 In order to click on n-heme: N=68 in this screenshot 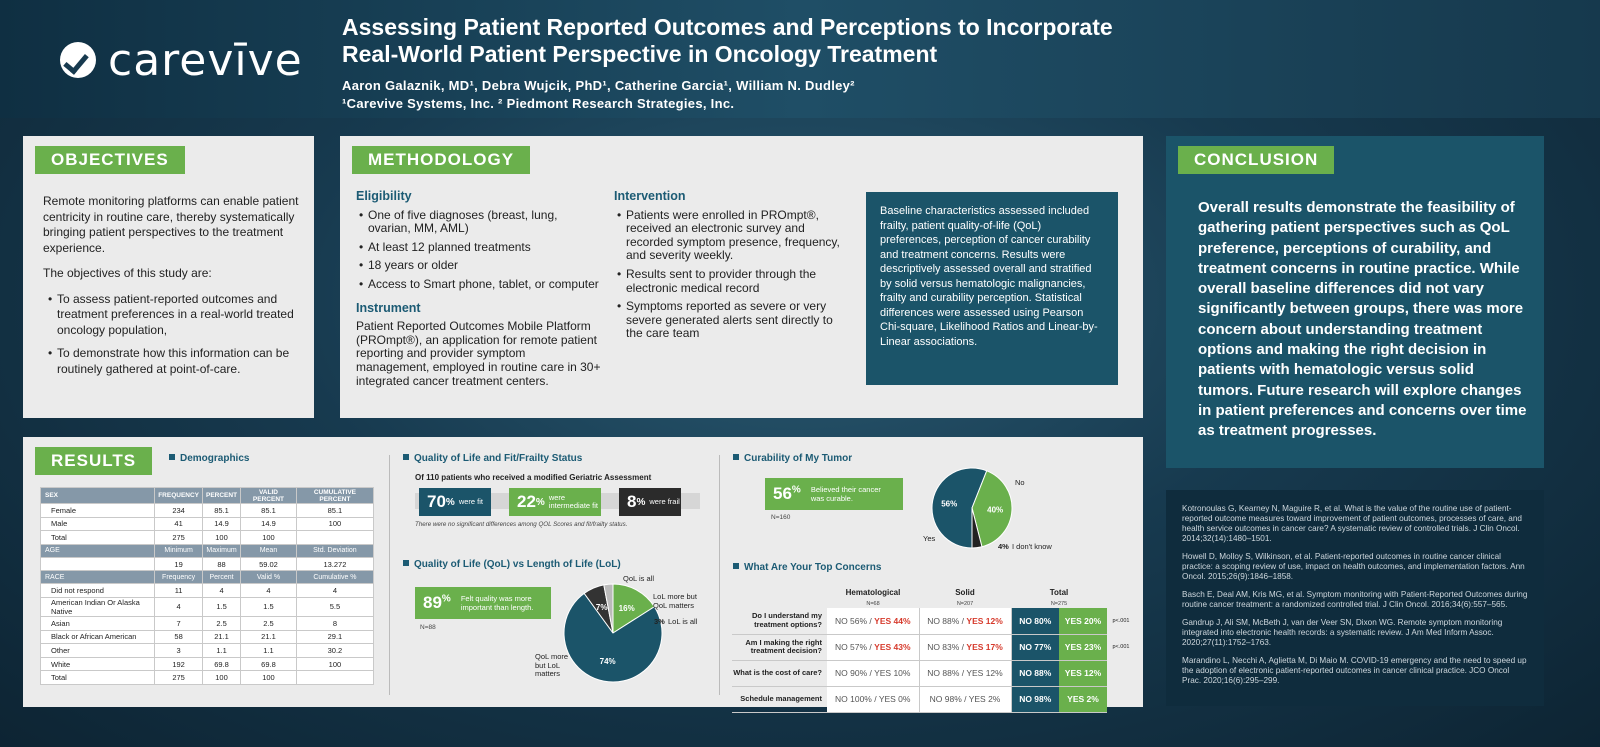, I will do `click(873, 603)`.